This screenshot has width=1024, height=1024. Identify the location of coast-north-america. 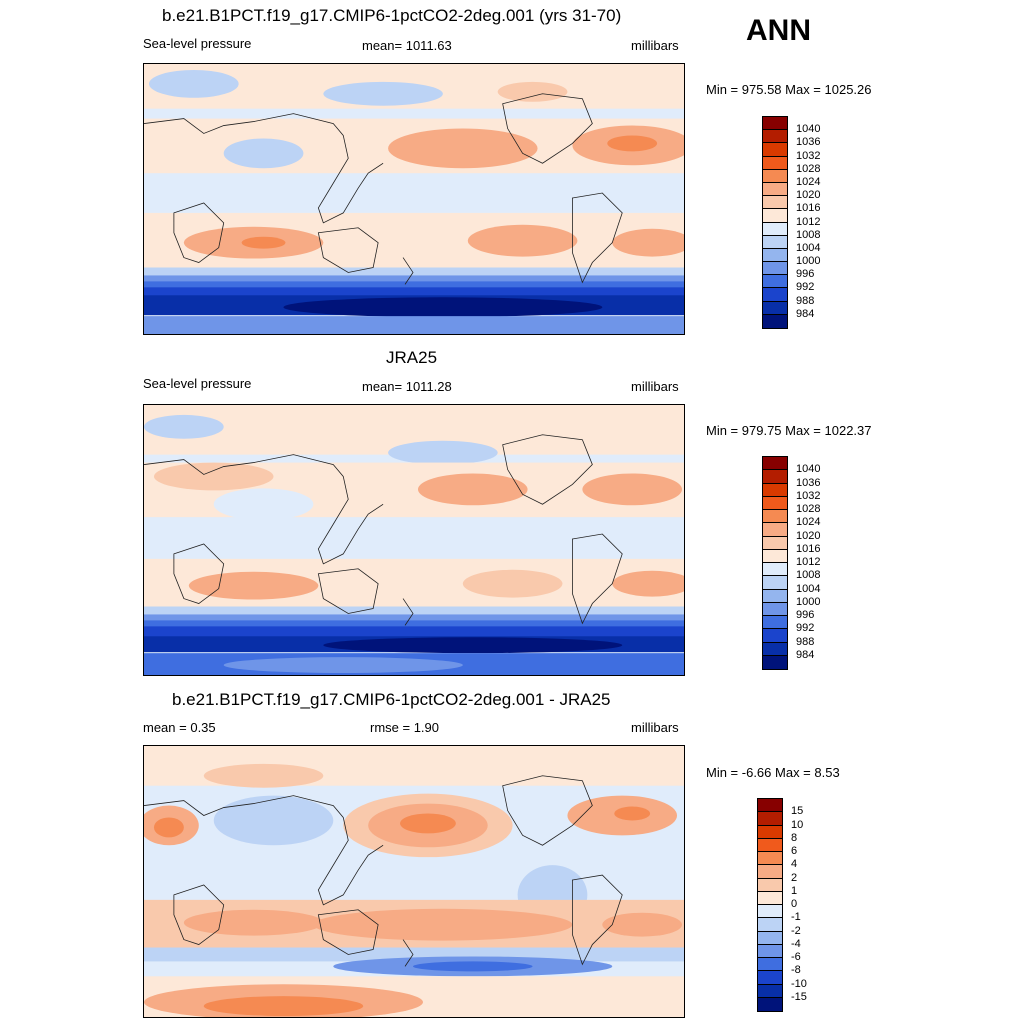
(547, 128).